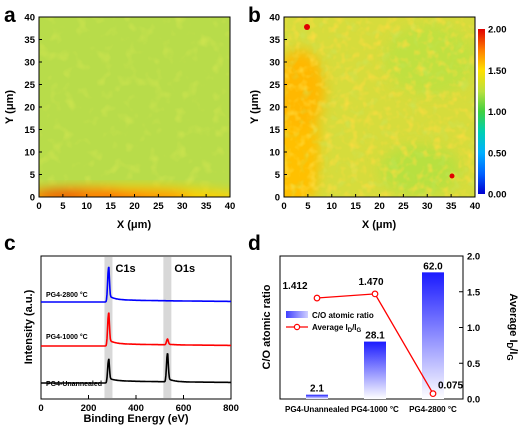  What do you see at coordinates (474, 292) in the screenshot?
I see `right-ytick-label: 1.5` at bounding box center [474, 292].